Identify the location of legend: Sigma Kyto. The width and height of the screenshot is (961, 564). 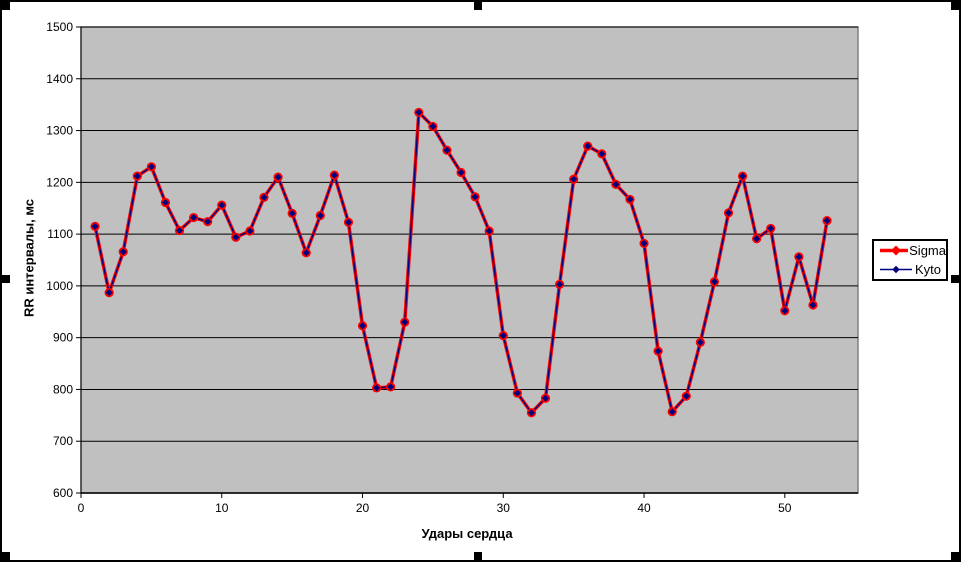
(910, 260).